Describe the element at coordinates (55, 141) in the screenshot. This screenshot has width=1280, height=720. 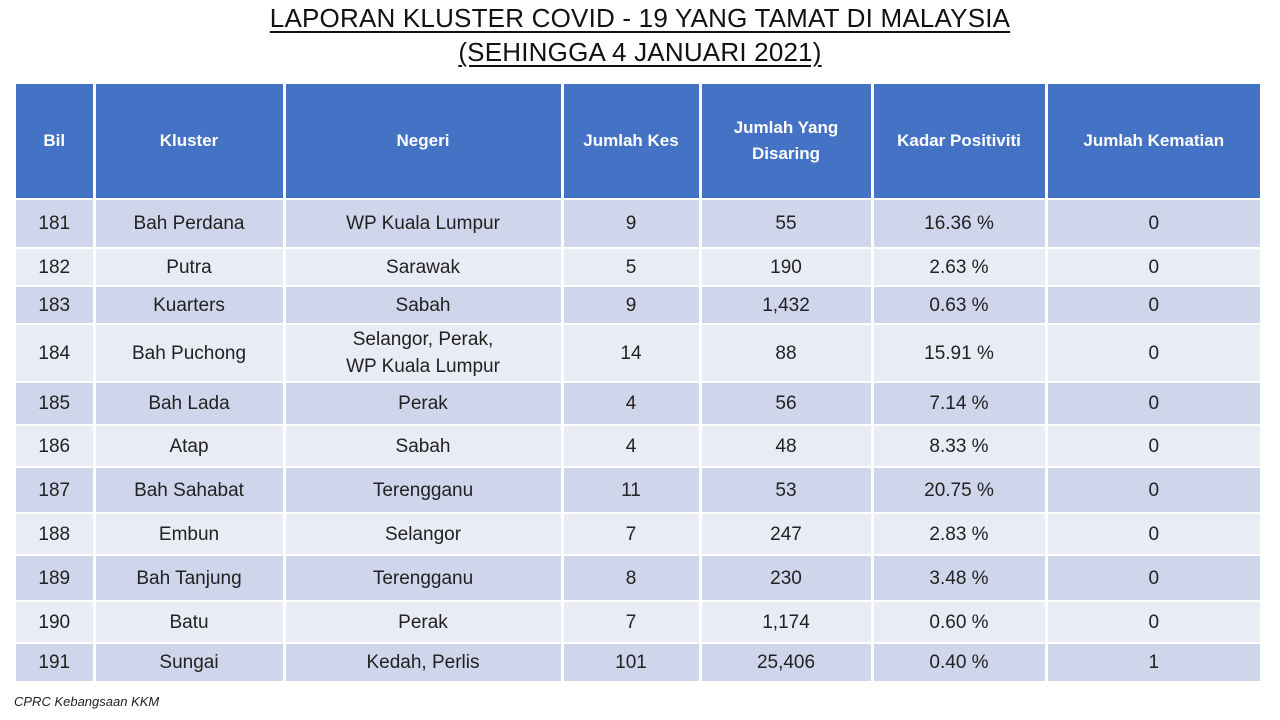
I see `header-bil: Bil` at that location.